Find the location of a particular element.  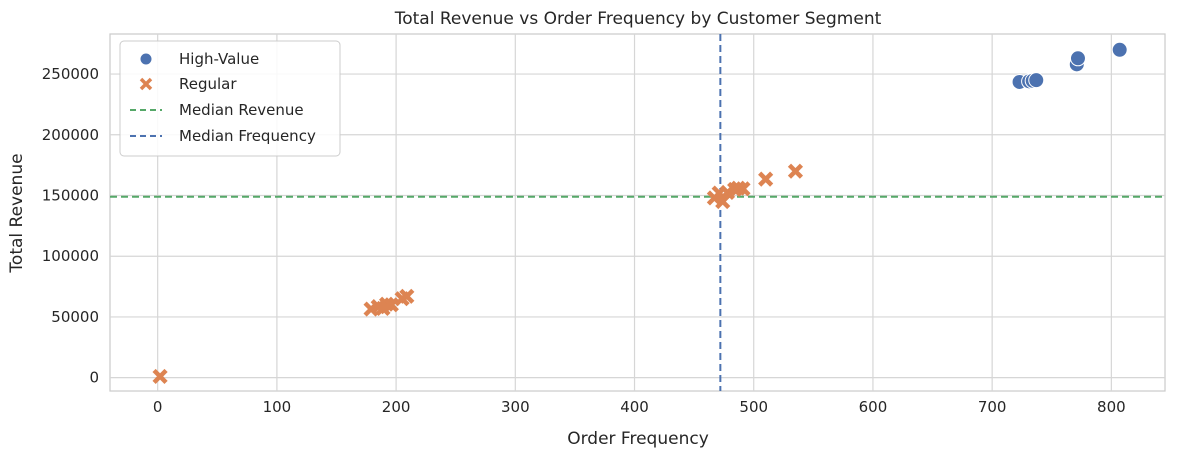

x-tick-label: 300 is located at coordinates (515, 407).